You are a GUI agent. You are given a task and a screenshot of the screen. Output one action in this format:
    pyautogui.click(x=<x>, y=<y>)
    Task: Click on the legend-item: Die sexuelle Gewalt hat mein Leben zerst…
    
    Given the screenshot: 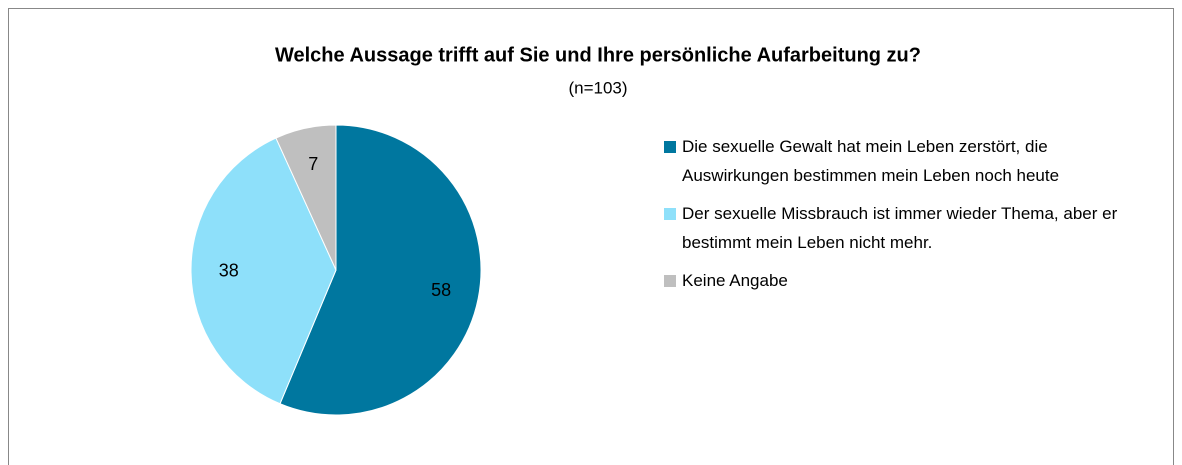 What is the action you would take?
    pyautogui.click(x=909, y=161)
    